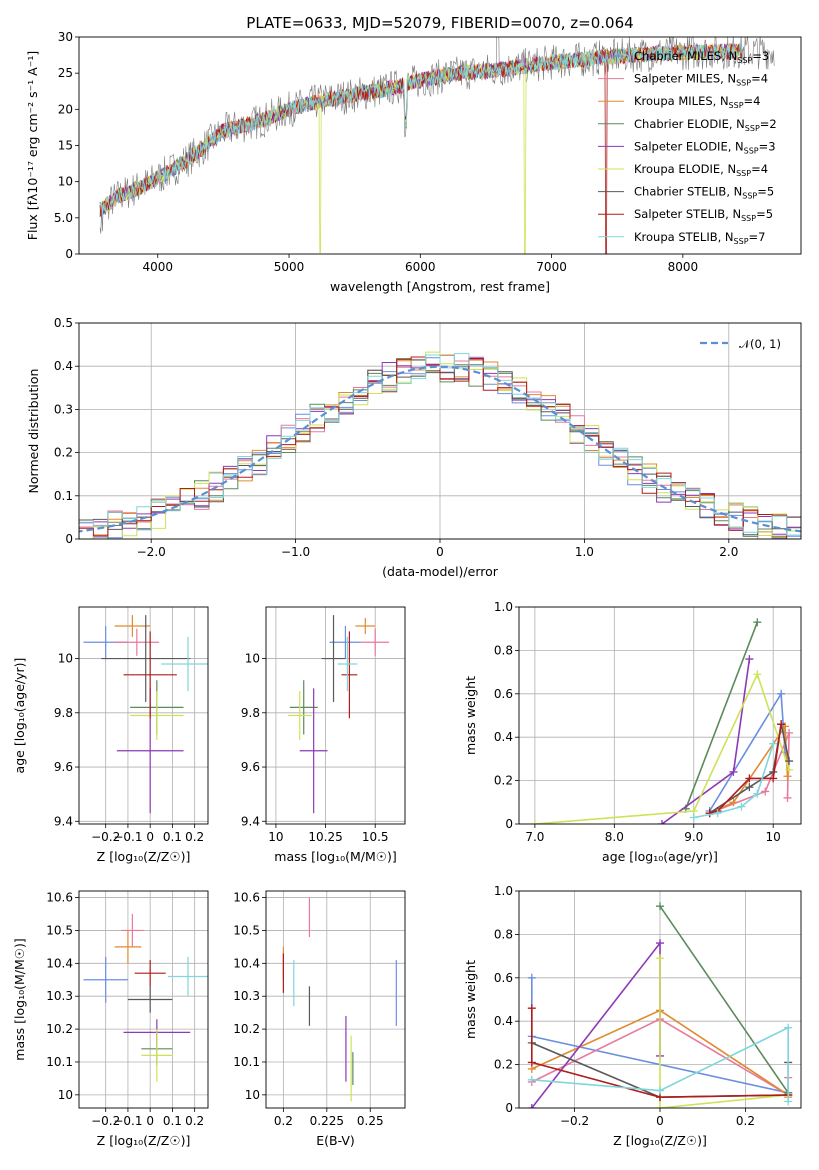 The width and height of the screenshot is (819, 1170). I want to click on x-axis-label: mass [log₁₀(M/M☉)], so click(335, 856).